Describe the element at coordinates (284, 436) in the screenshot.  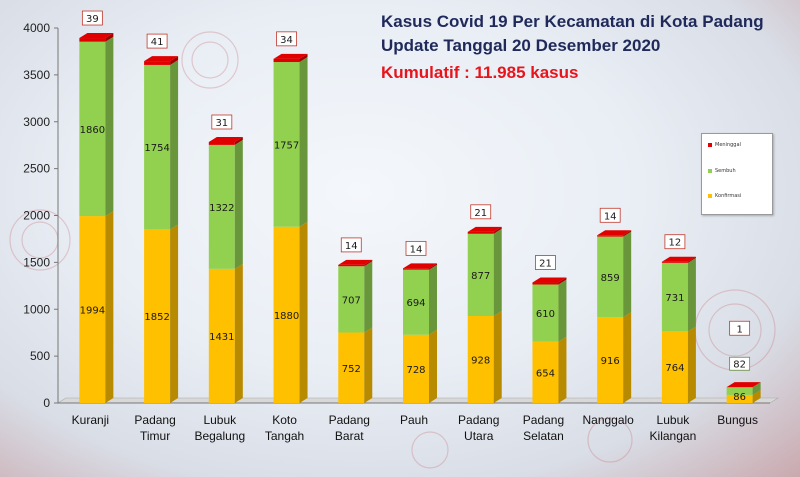
I see `x-tick-label: Tangah` at that location.